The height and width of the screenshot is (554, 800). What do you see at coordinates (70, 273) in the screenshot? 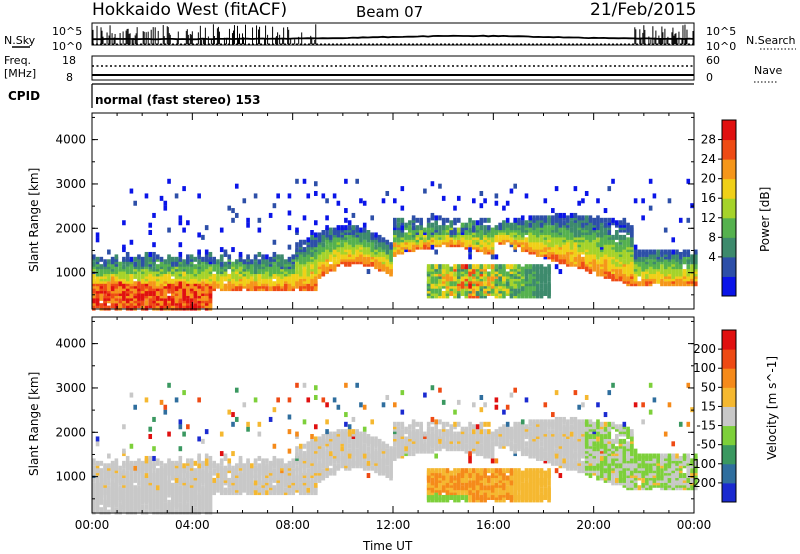
I see `y-tick-1000: 1000` at bounding box center [70, 273].